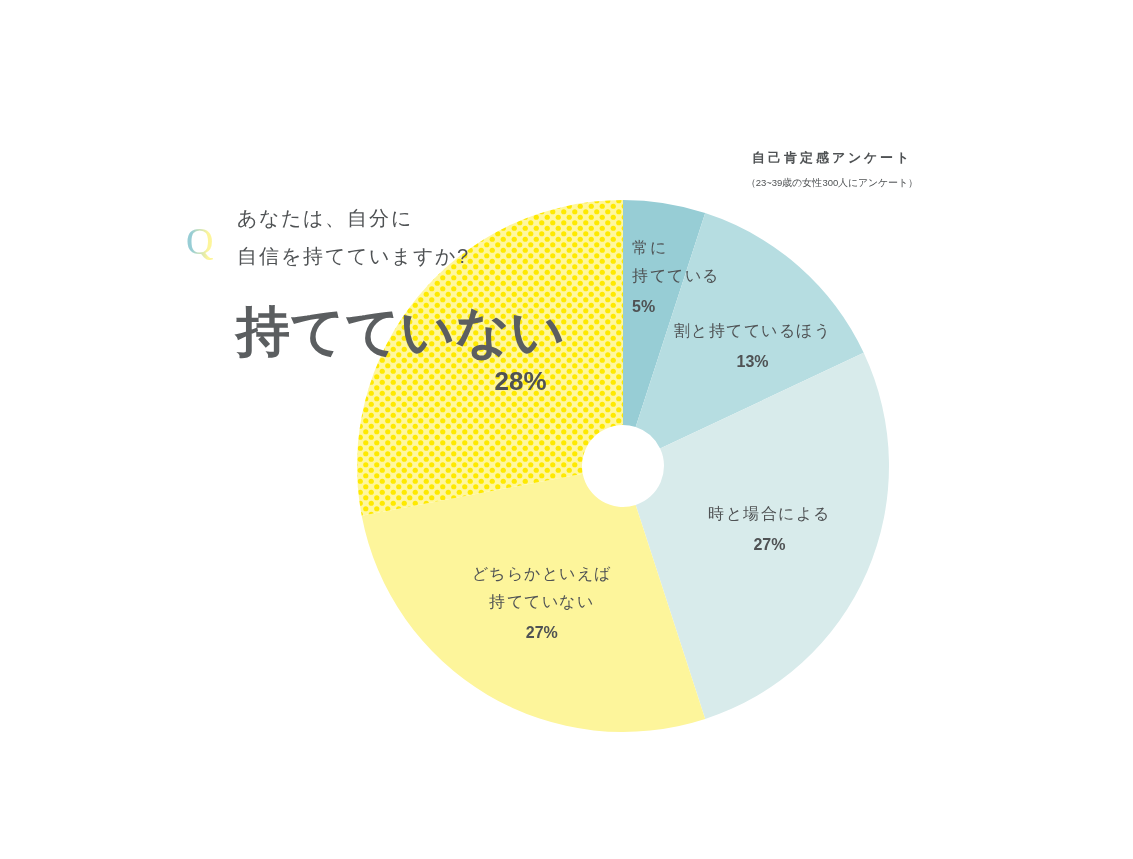  What do you see at coordinates (832, 182) in the screenshot?
I see `subtitle: （23~39歳の女性300人にアンケート）` at bounding box center [832, 182].